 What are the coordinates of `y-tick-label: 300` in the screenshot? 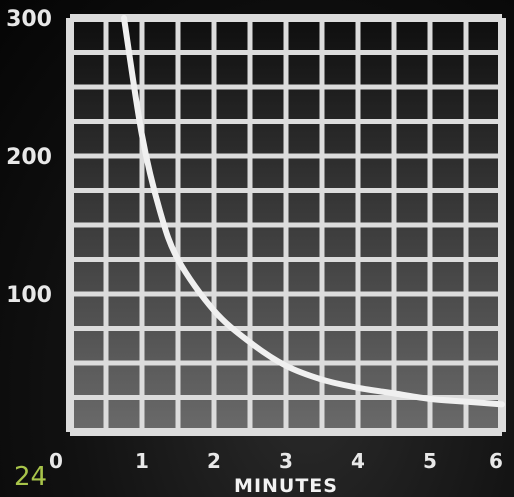 It's located at (29, 19).